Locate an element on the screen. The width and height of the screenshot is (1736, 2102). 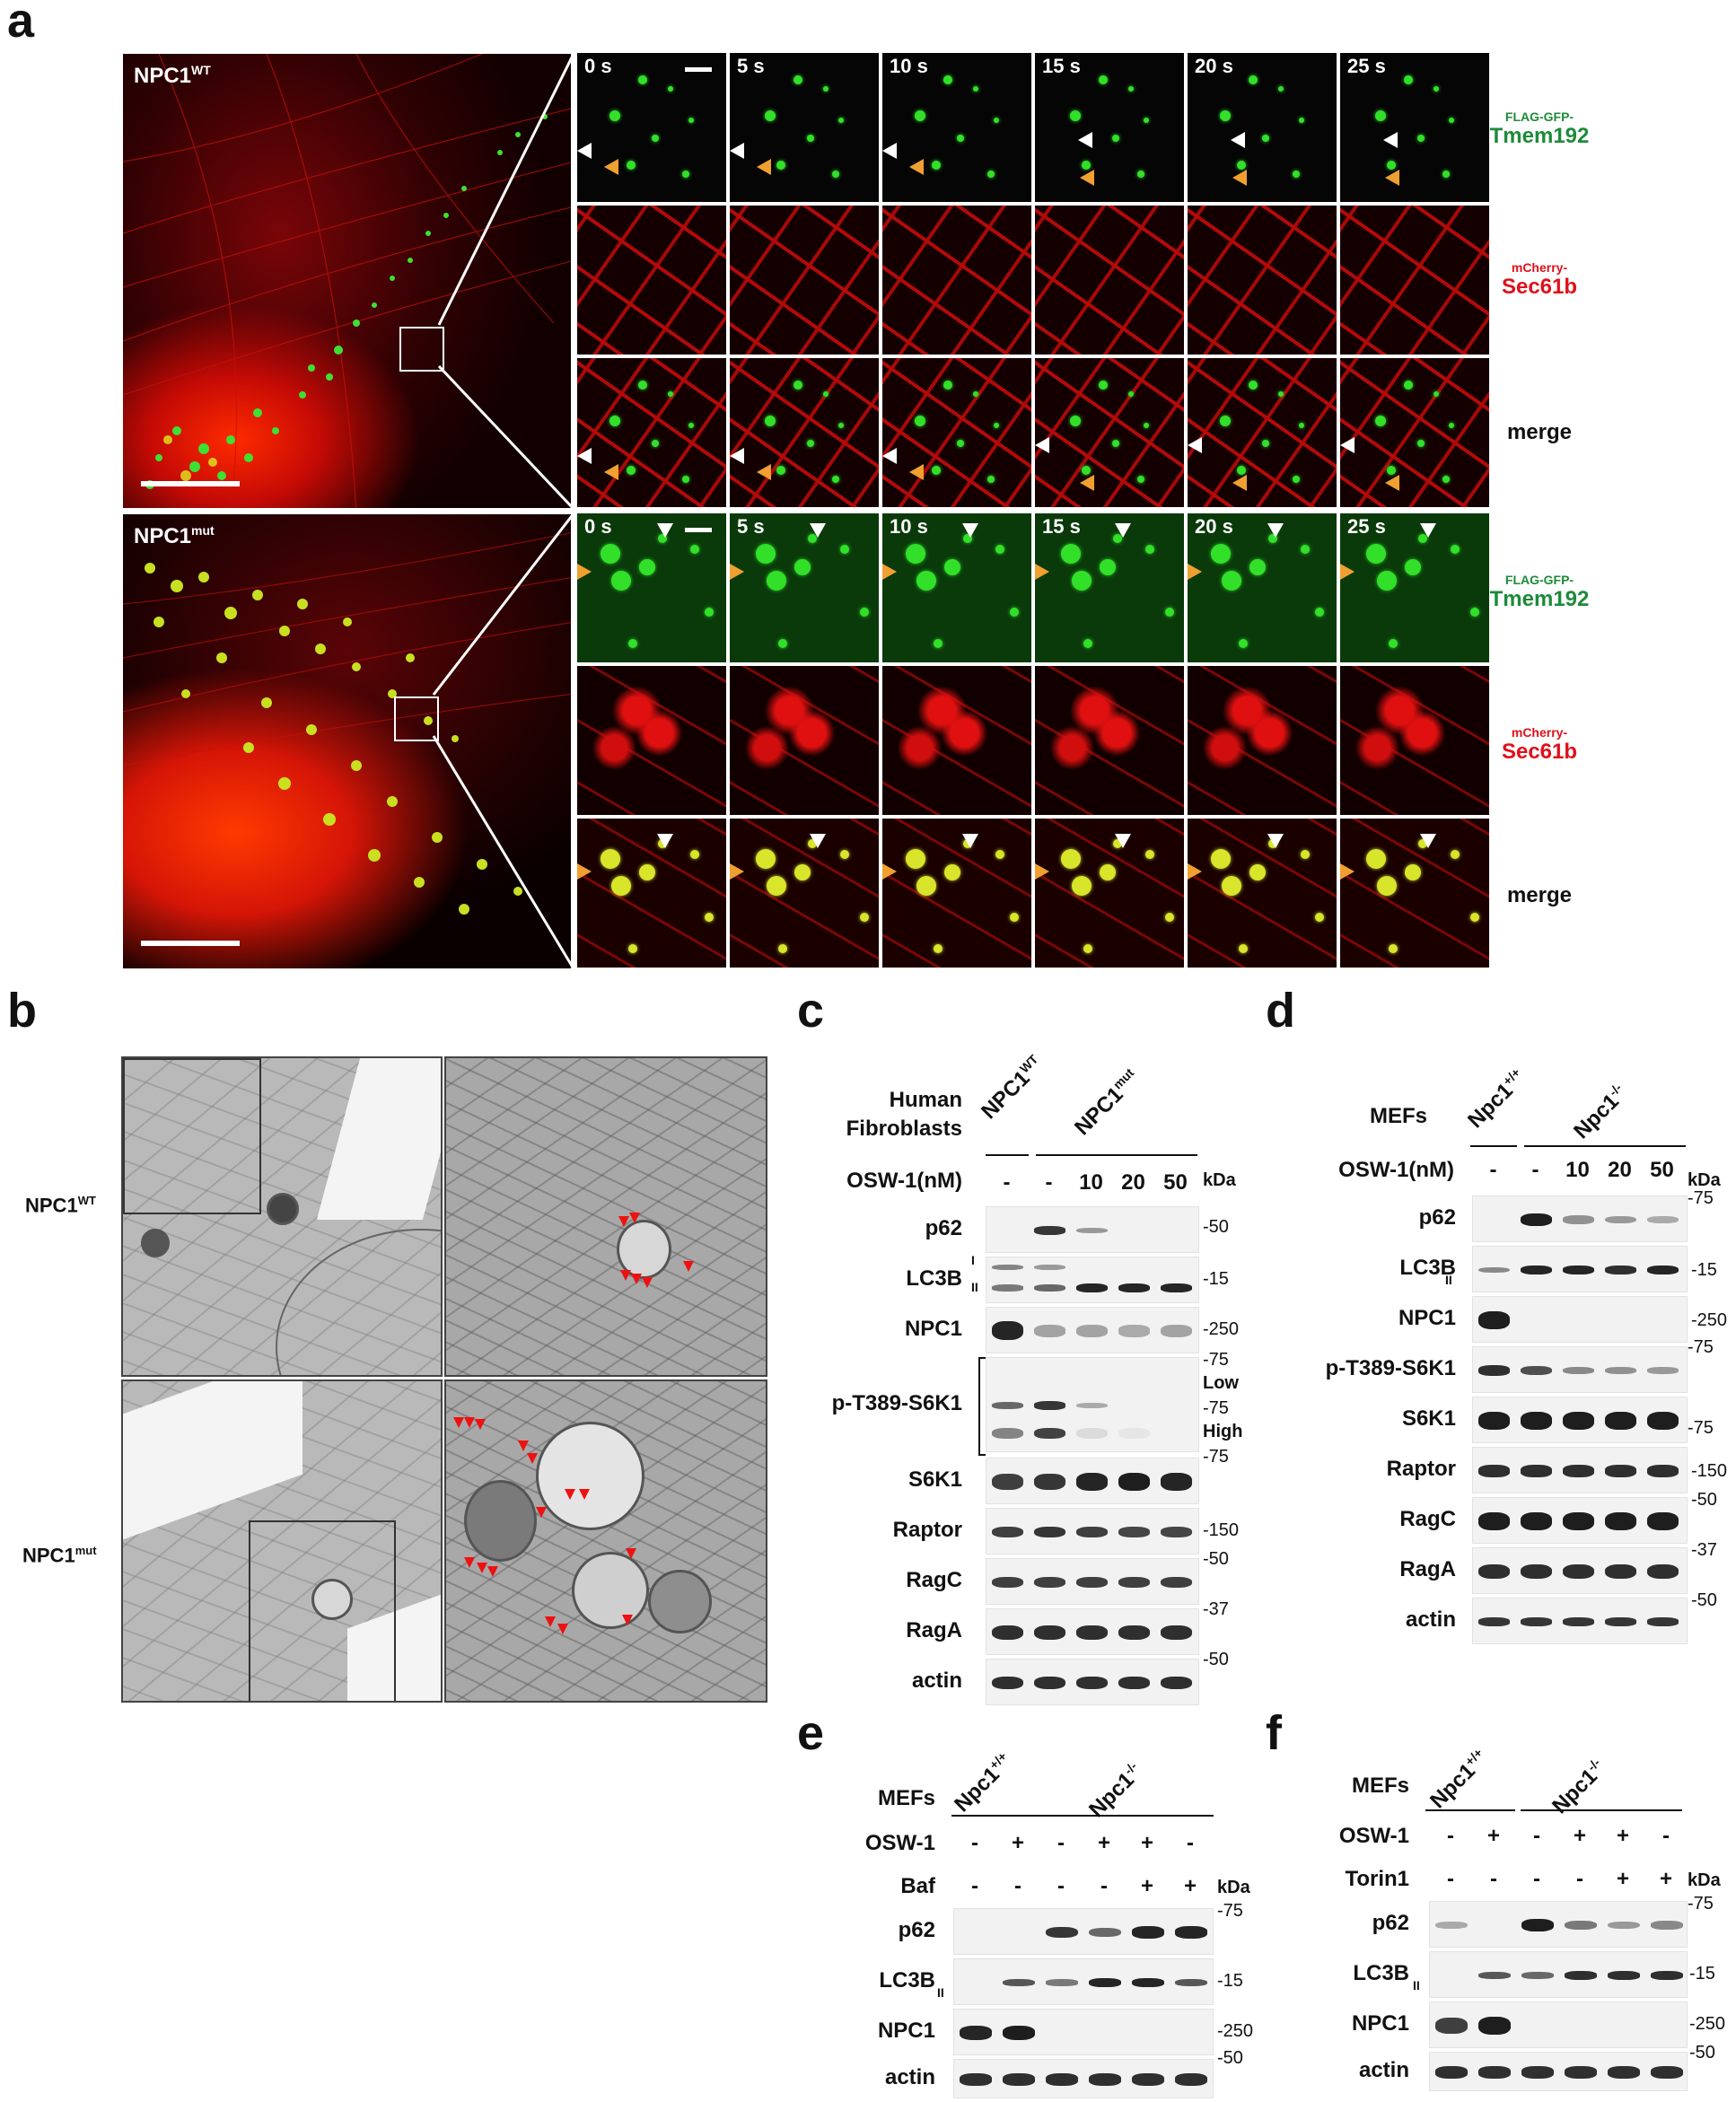
mut-tmem192-frame: 10 s is located at coordinates (956, 588).